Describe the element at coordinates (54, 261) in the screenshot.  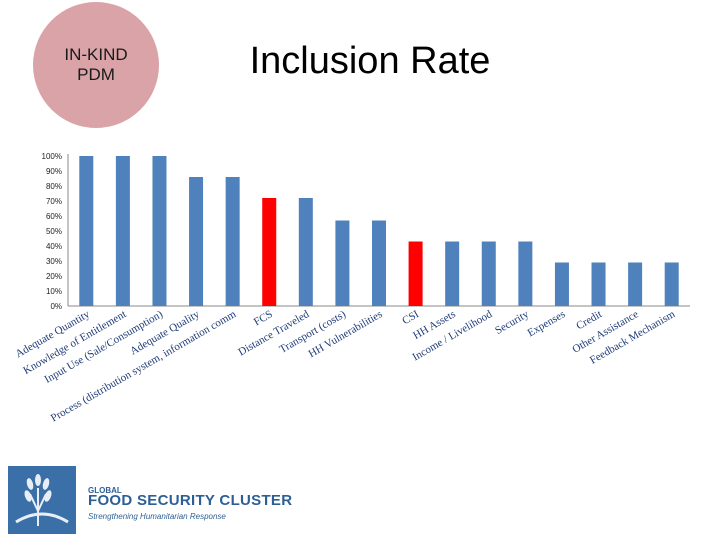
I see `y-tick-label: 30%` at that location.